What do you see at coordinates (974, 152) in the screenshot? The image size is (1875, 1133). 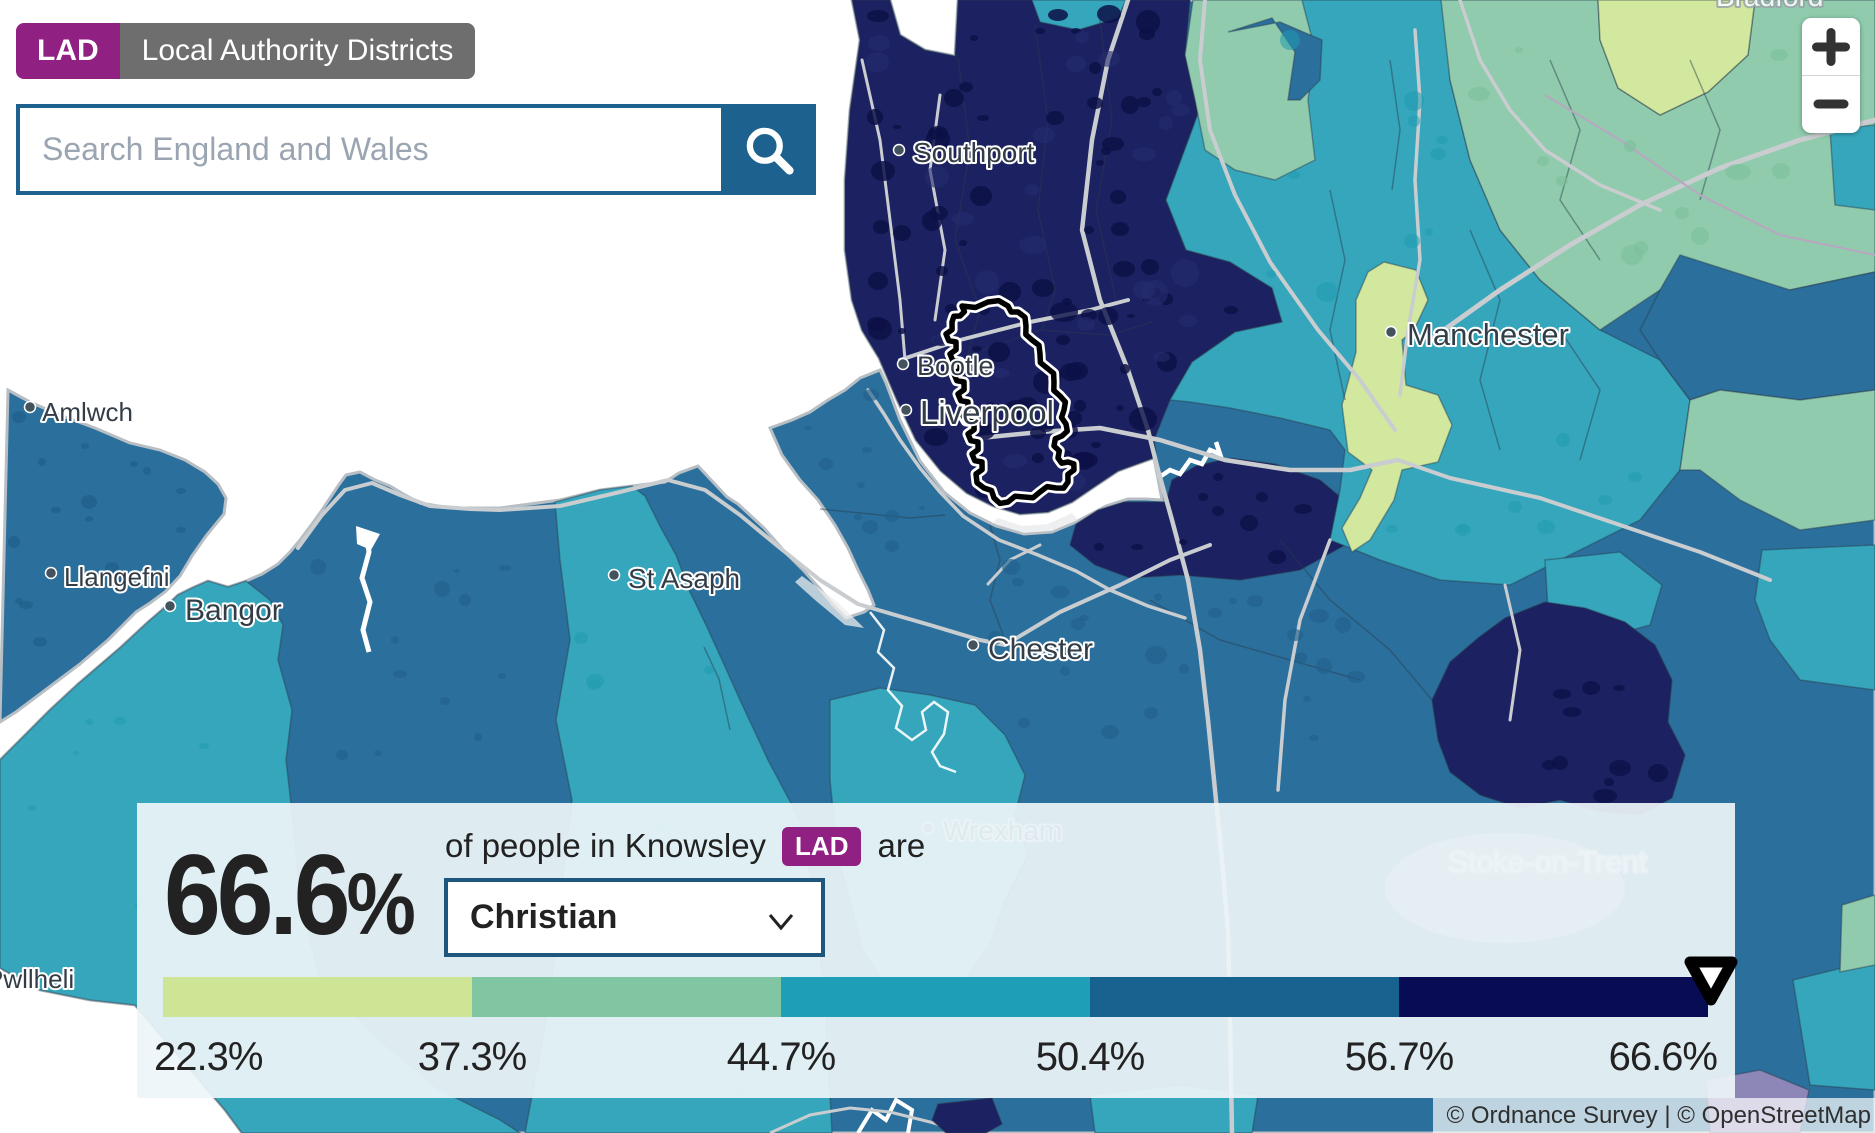 I see `svg-text: Southport` at bounding box center [974, 152].